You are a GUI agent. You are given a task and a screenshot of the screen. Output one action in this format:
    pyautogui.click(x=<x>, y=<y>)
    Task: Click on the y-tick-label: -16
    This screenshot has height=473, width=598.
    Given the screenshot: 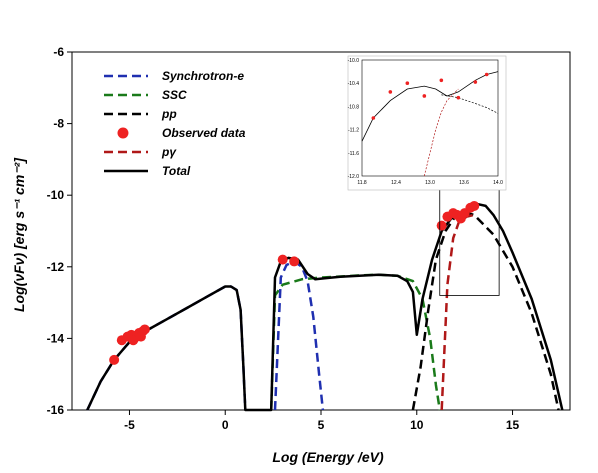 What is the action you would take?
    pyautogui.click(x=56, y=410)
    